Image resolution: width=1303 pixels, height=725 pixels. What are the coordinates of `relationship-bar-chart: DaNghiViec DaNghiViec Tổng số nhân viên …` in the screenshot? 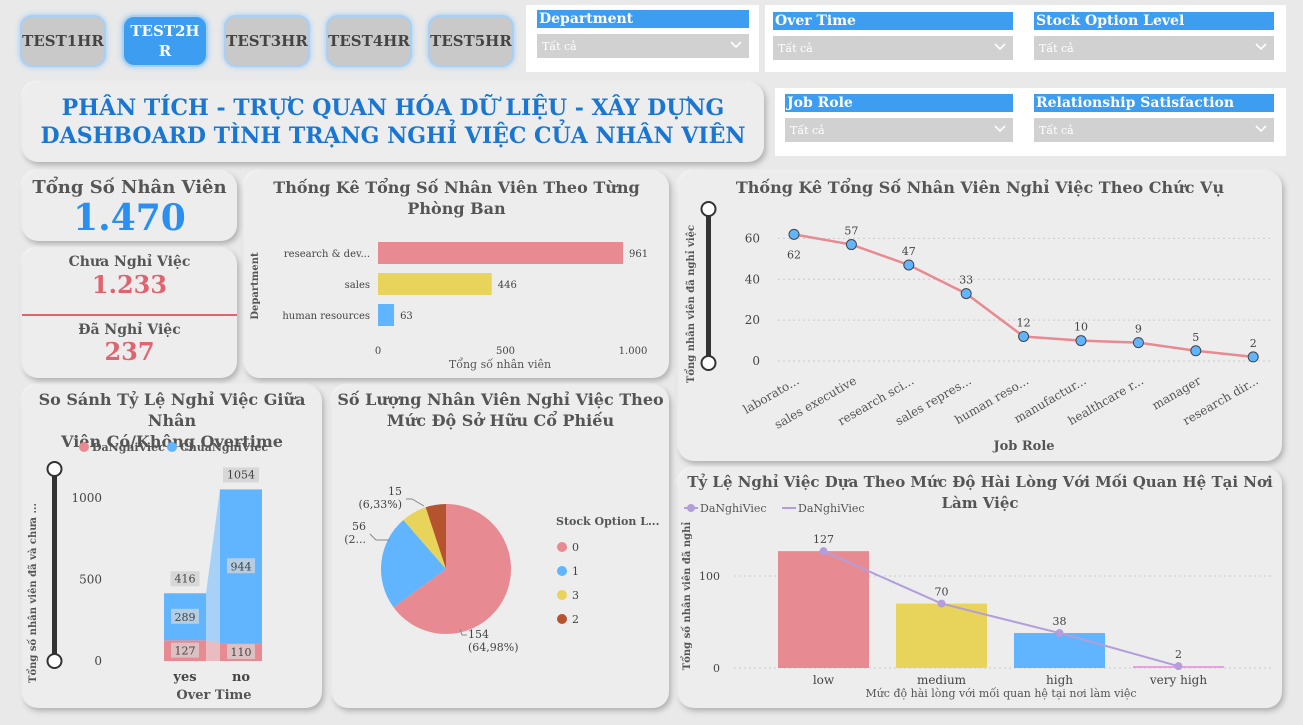 It's located at (977, 601).